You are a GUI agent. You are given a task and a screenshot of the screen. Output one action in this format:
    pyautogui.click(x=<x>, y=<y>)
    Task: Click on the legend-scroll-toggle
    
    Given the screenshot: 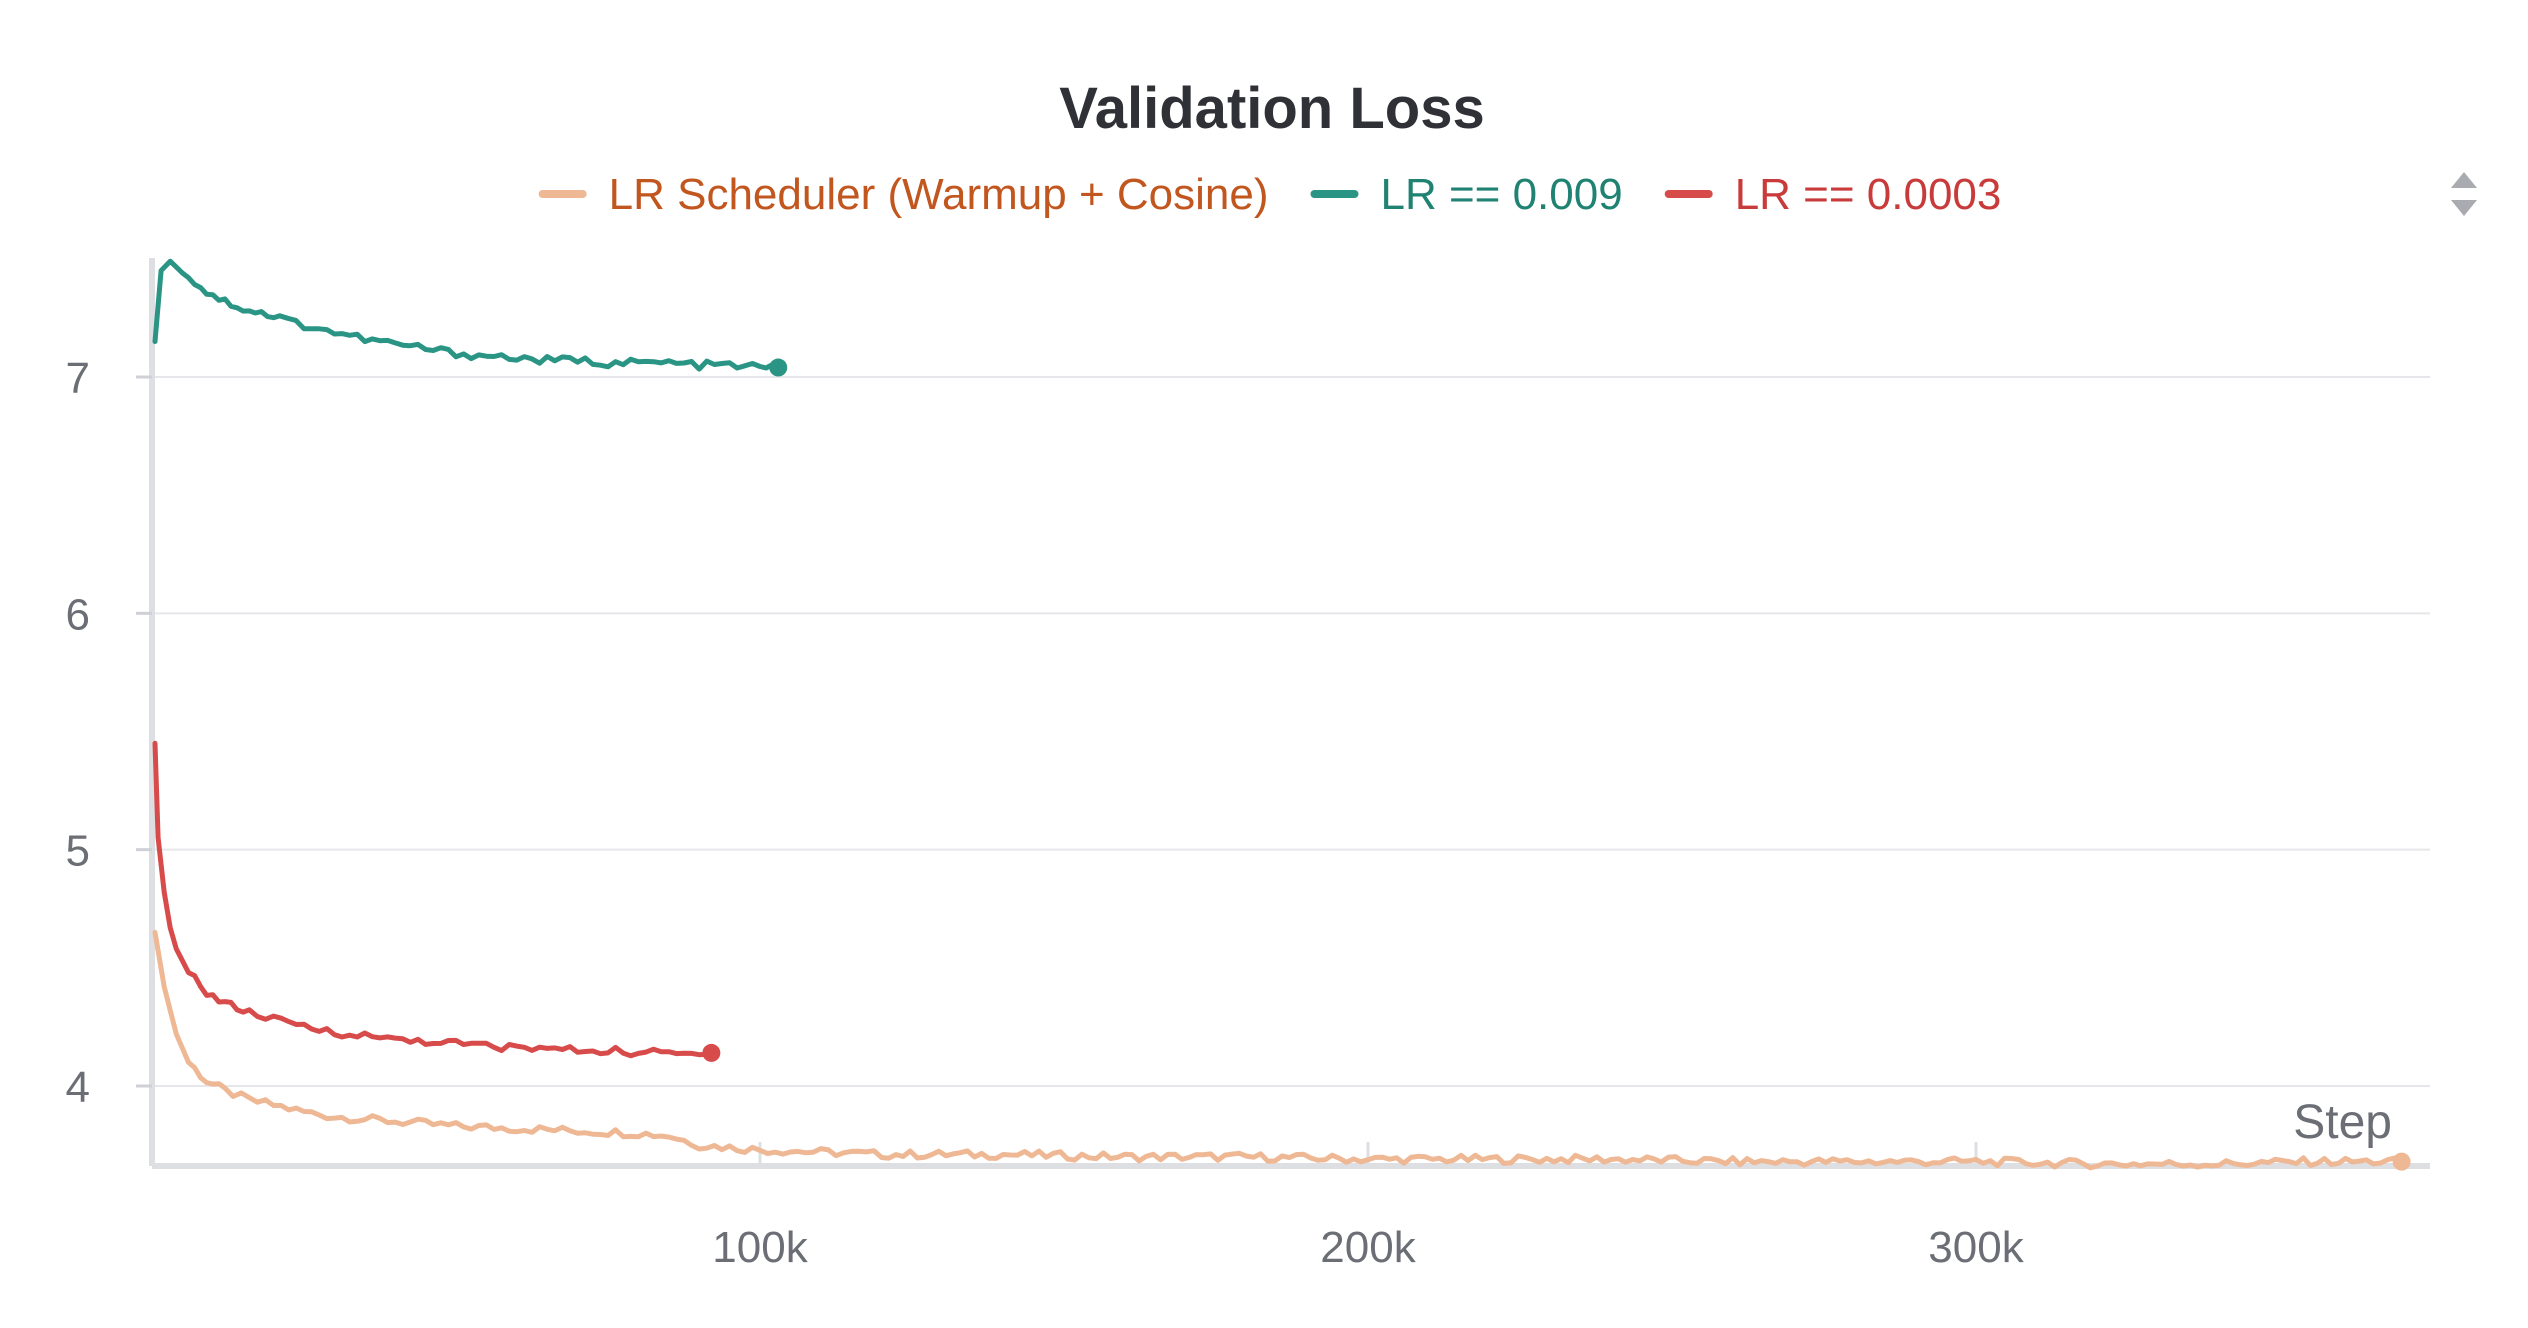 What is the action you would take?
    pyautogui.click(x=2464, y=194)
    